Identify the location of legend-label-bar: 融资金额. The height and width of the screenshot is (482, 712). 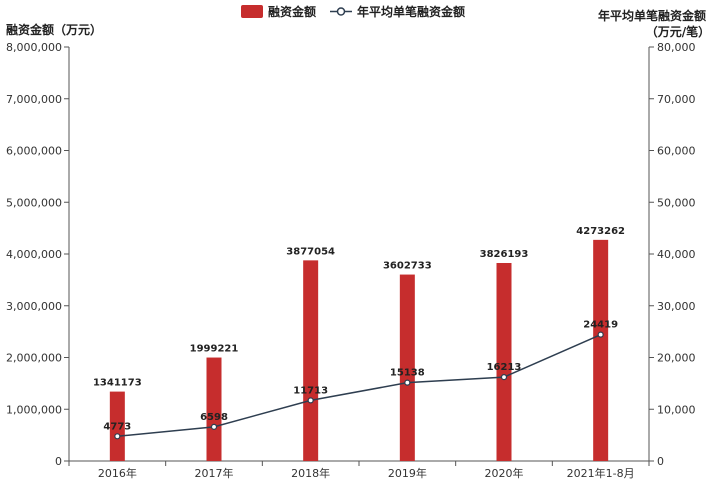
(292, 11).